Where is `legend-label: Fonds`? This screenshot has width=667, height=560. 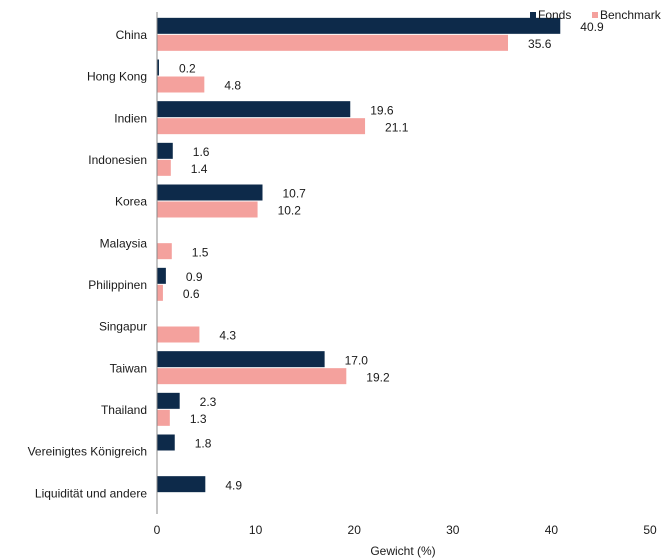
legend-label: Fonds is located at coordinates (554, 15).